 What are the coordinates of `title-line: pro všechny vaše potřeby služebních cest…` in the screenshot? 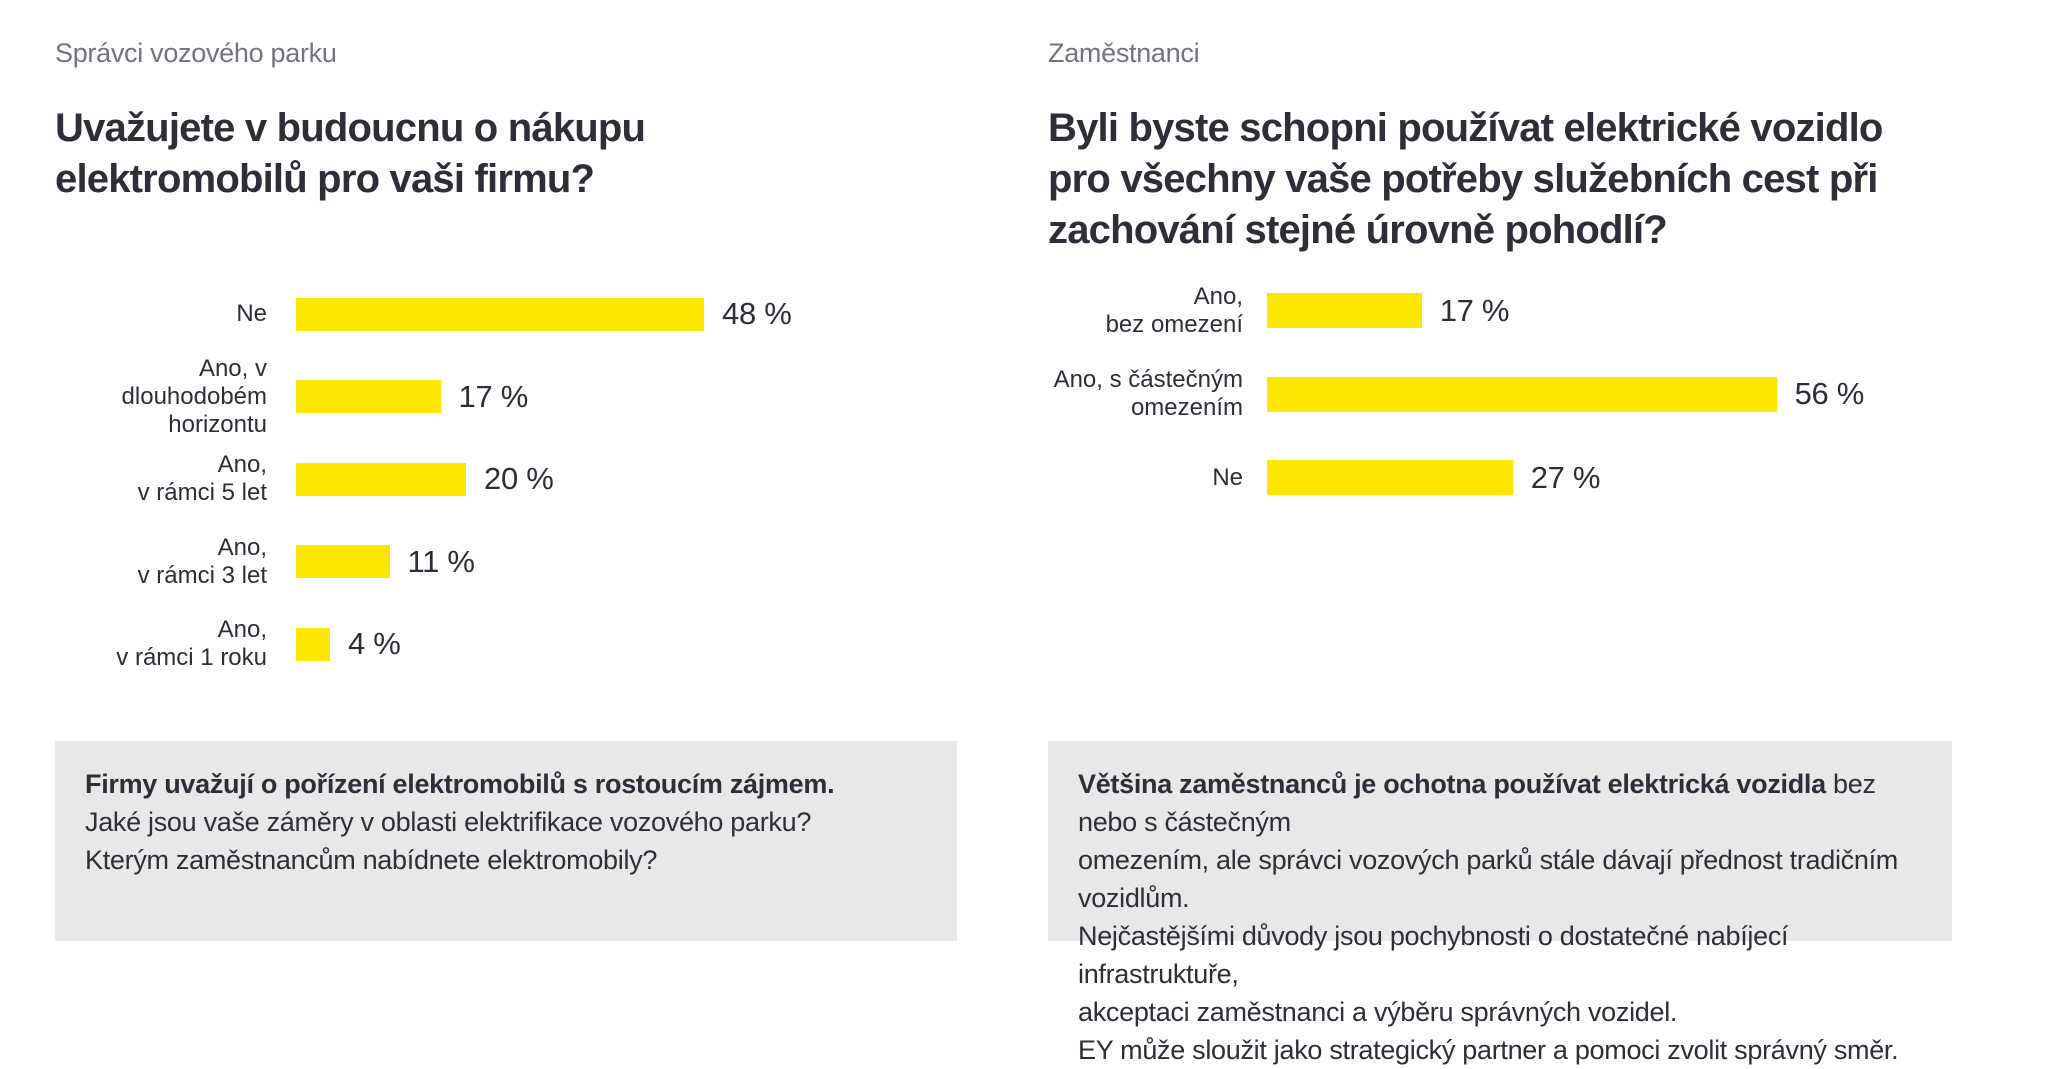 It's located at (1463, 178).